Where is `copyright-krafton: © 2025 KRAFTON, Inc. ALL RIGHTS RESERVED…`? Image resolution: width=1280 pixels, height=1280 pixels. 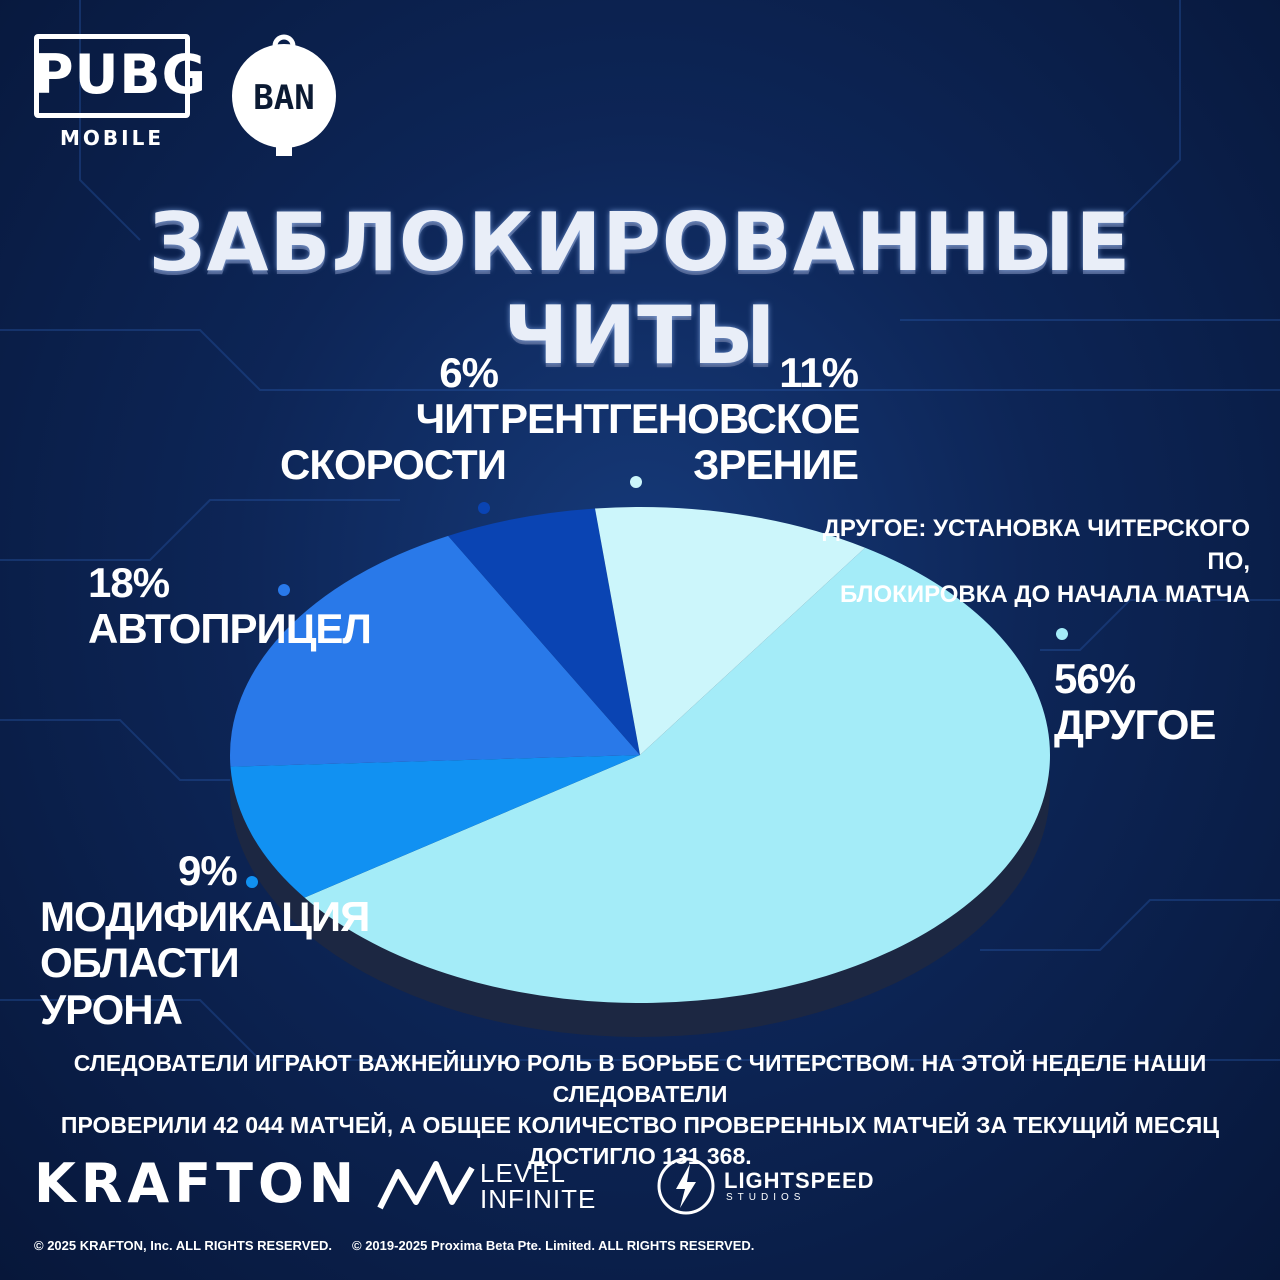
copyright-krafton: © 2025 KRAFTON, Inc. ALL RIGHTS RESERVED… is located at coordinates (183, 1245).